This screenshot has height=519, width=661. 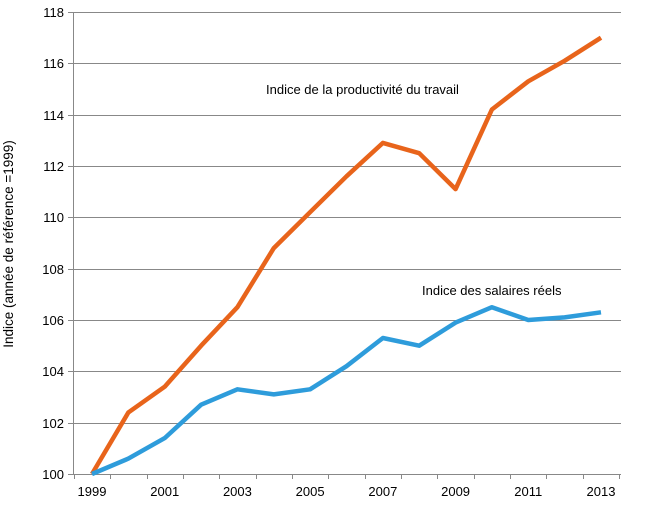 I want to click on y-axis-label: Indice (année de référence =1999), so click(x=8, y=244).